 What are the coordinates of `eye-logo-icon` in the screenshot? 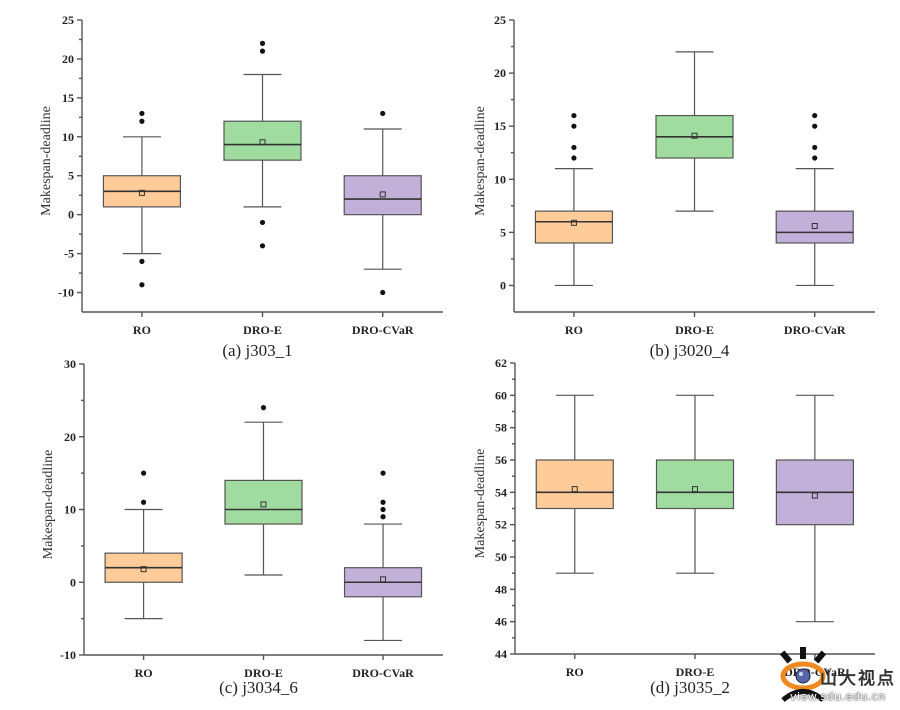 It's located at (803, 674).